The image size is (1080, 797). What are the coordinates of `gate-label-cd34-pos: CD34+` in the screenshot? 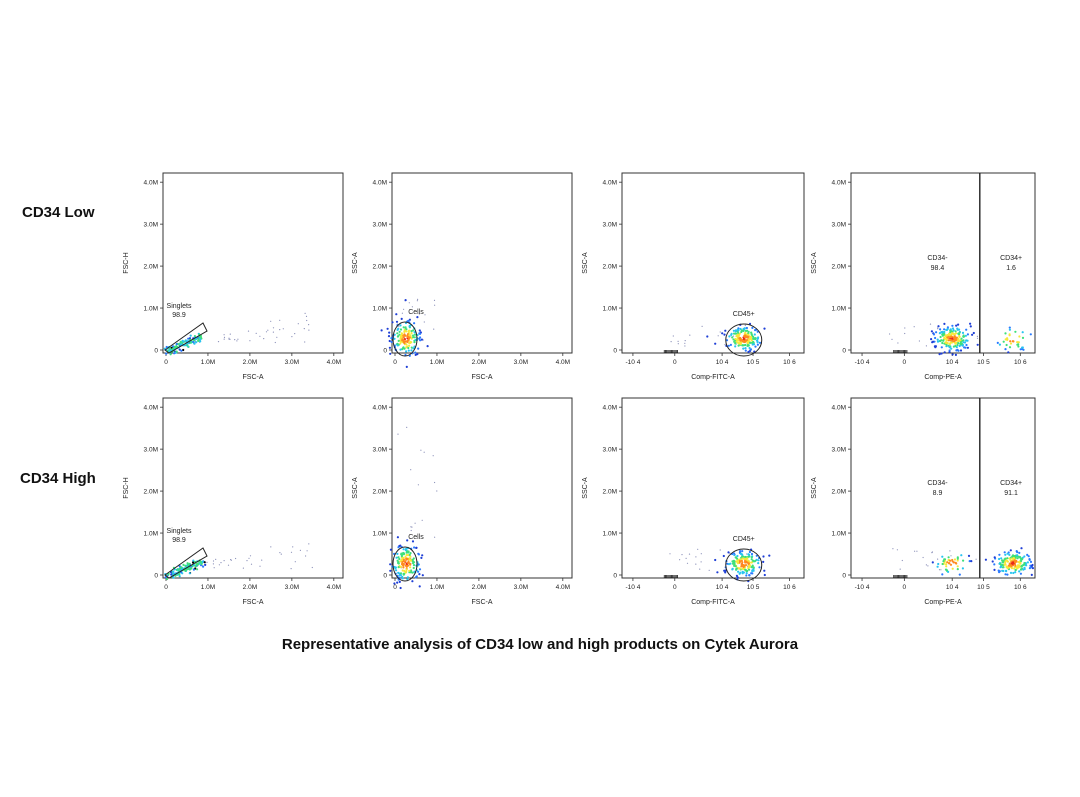 It's located at (1011, 258).